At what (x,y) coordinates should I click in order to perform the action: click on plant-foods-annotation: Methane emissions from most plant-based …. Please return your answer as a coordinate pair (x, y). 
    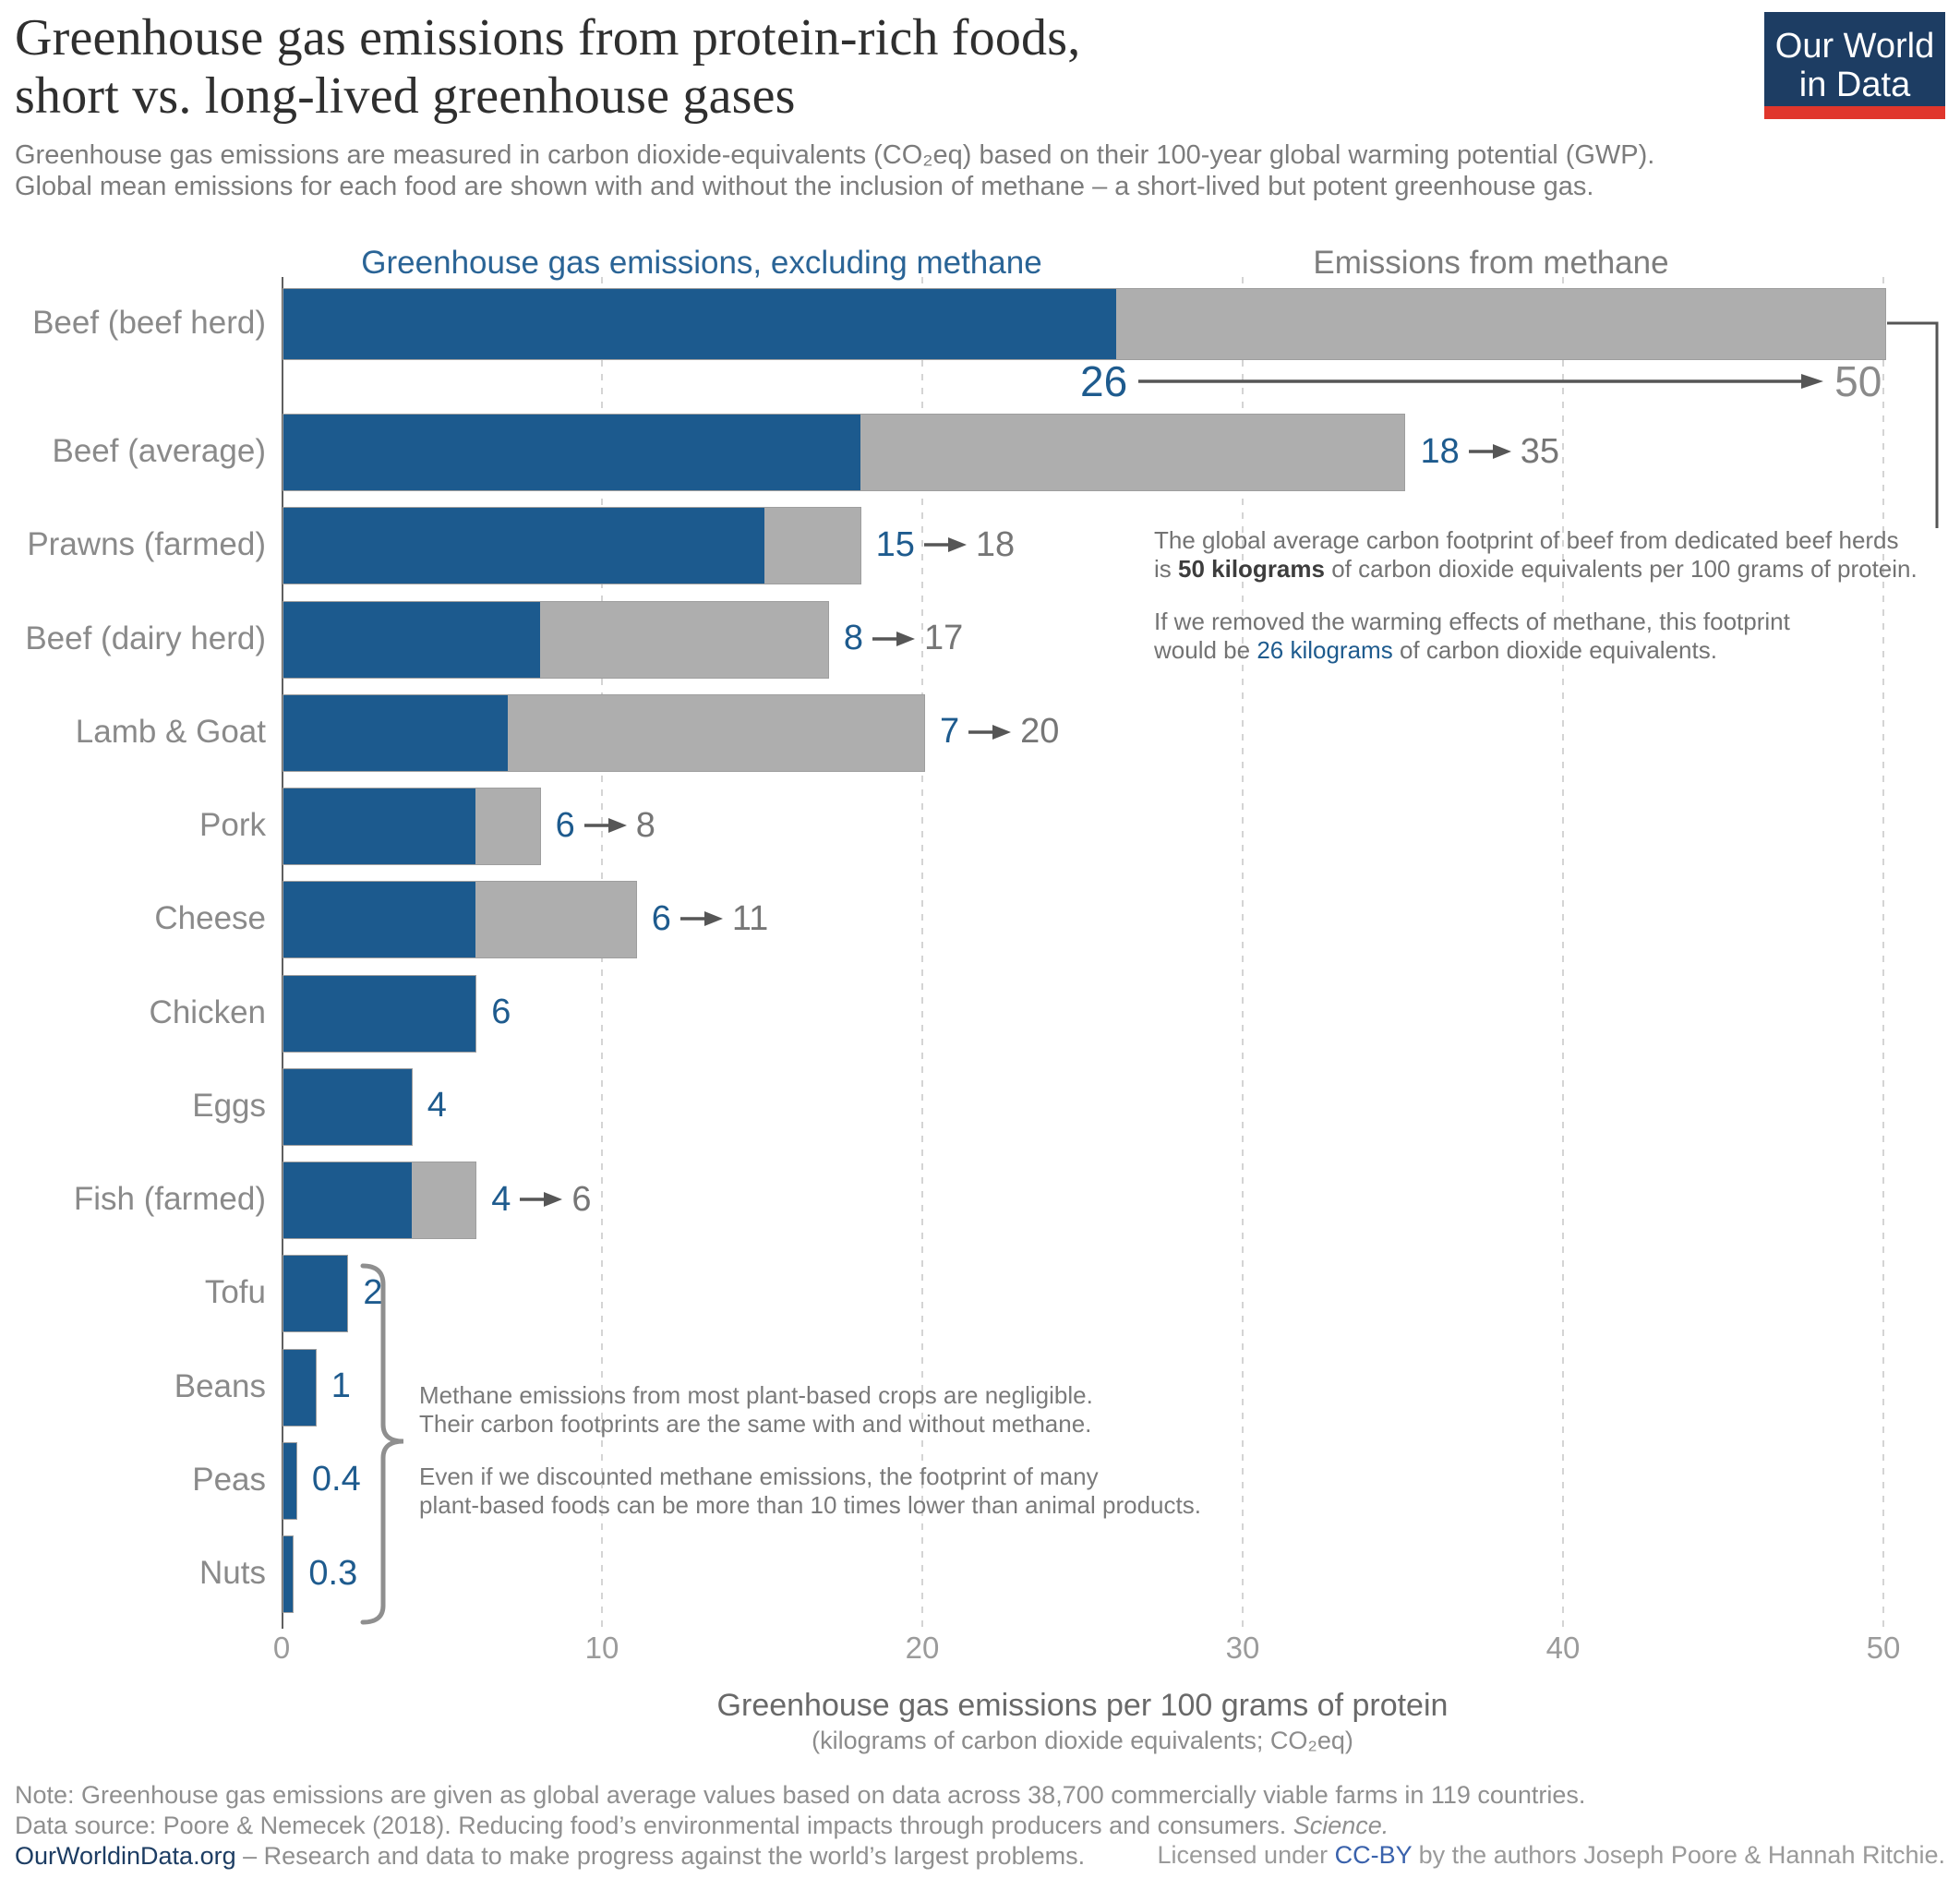
    Looking at the image, I should click on (904, 1462).